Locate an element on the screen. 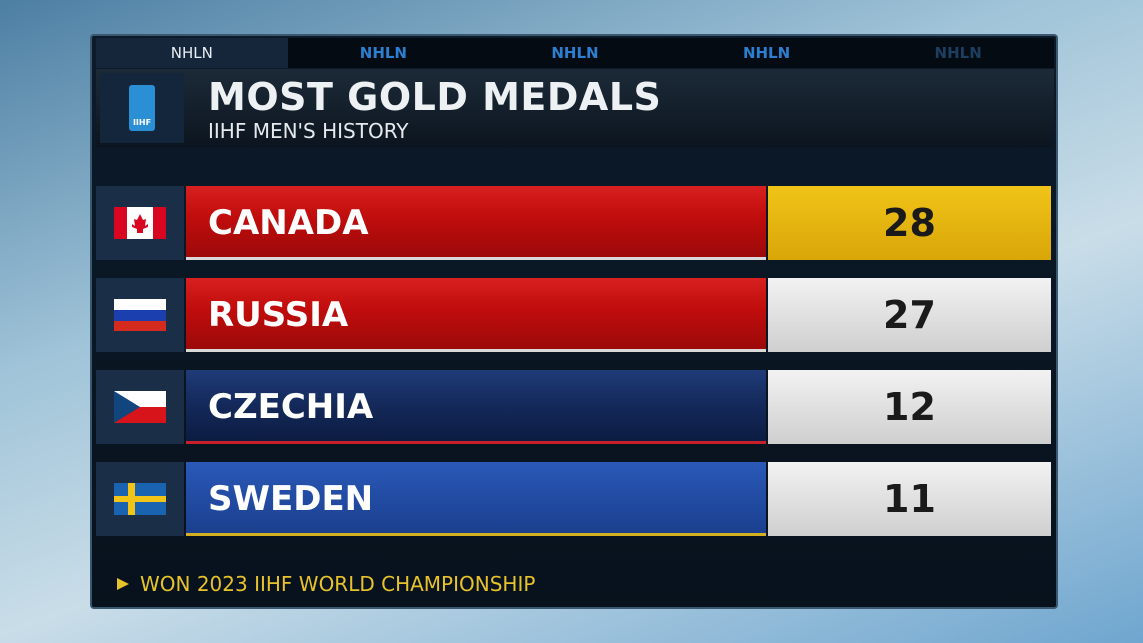 The image size is (1143, 643). flag-canada is located at coordinates (140, 223).